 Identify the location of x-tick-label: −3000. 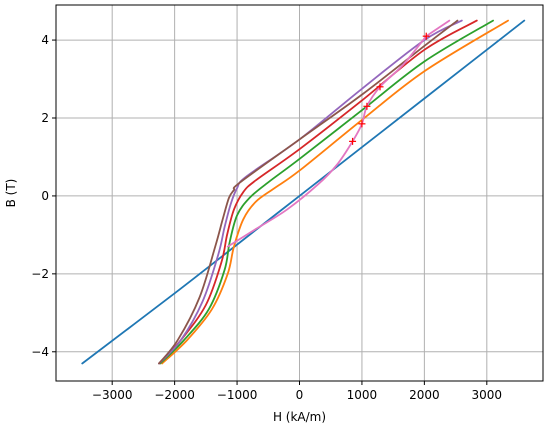
(112, 395).